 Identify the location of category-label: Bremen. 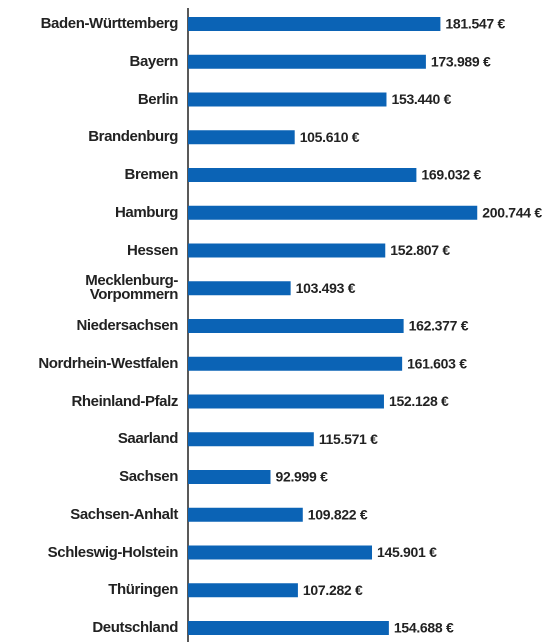
(151, 174).